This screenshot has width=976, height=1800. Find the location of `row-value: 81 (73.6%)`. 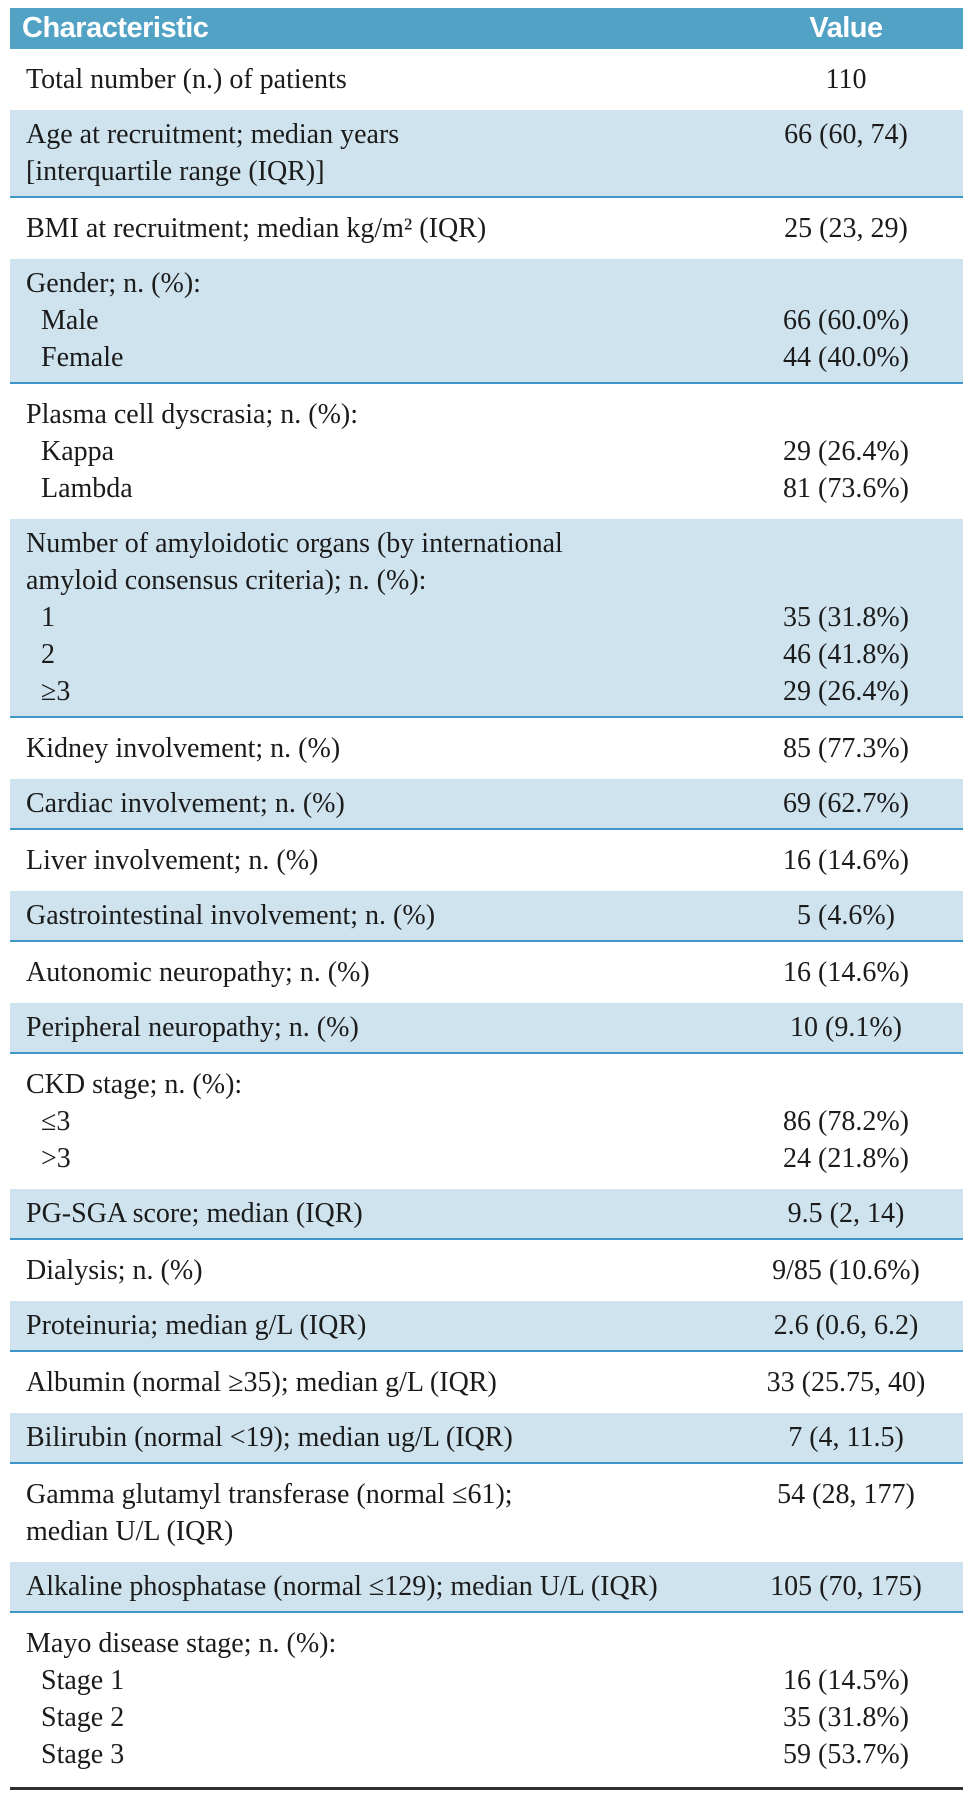

row-value: 81 (73.6%) is located at coordinates (846, 488).